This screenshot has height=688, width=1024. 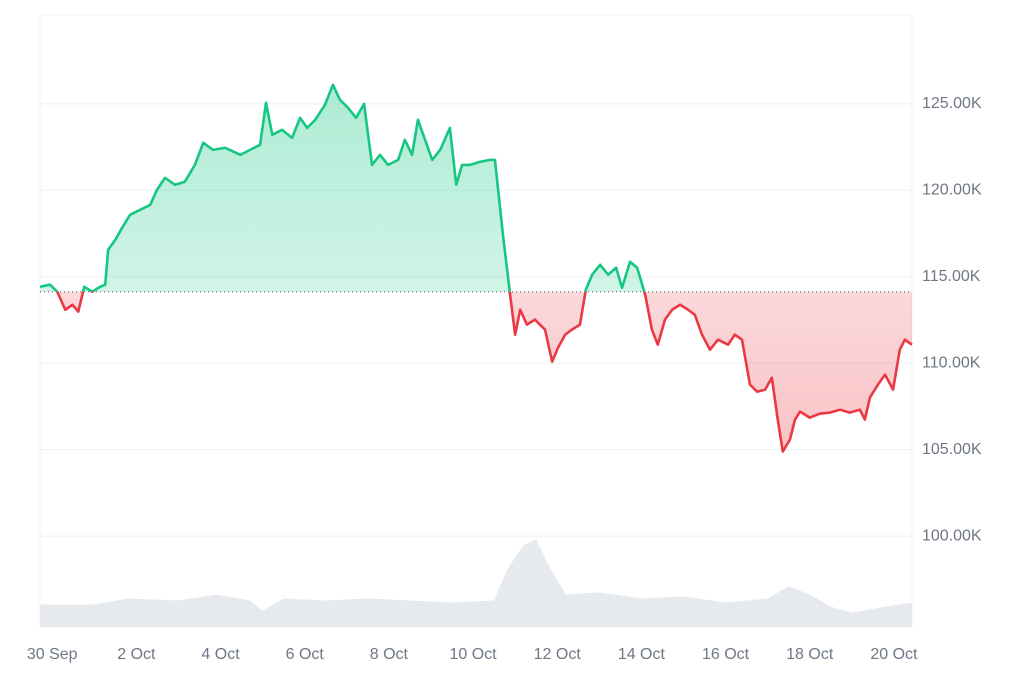 I want to click on x-tick-label: 30 Sep, so click(x=52, y=654).